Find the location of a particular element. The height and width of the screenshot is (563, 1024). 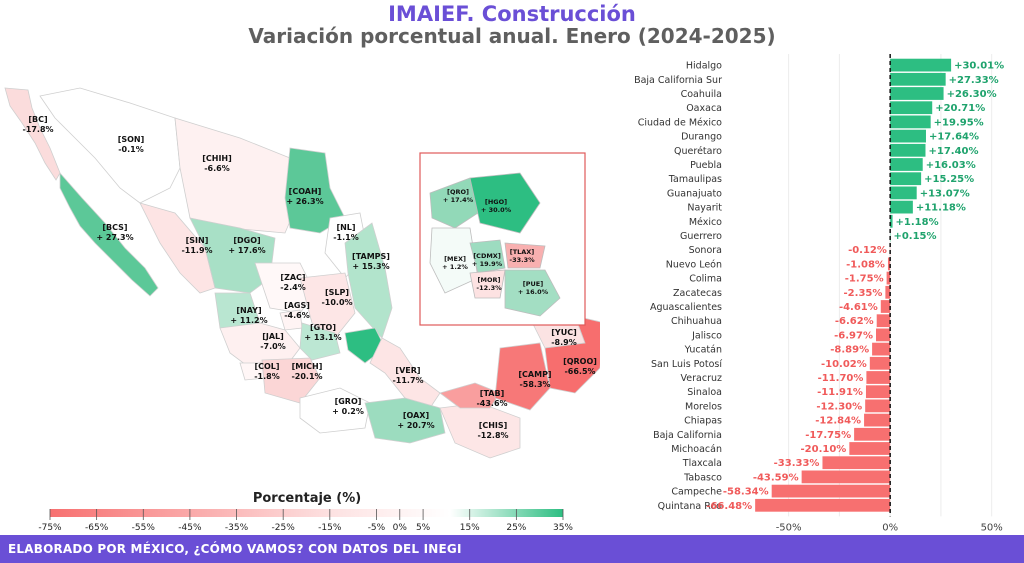

bar-value-label: +19.95% is located at coordinates (959, 122).